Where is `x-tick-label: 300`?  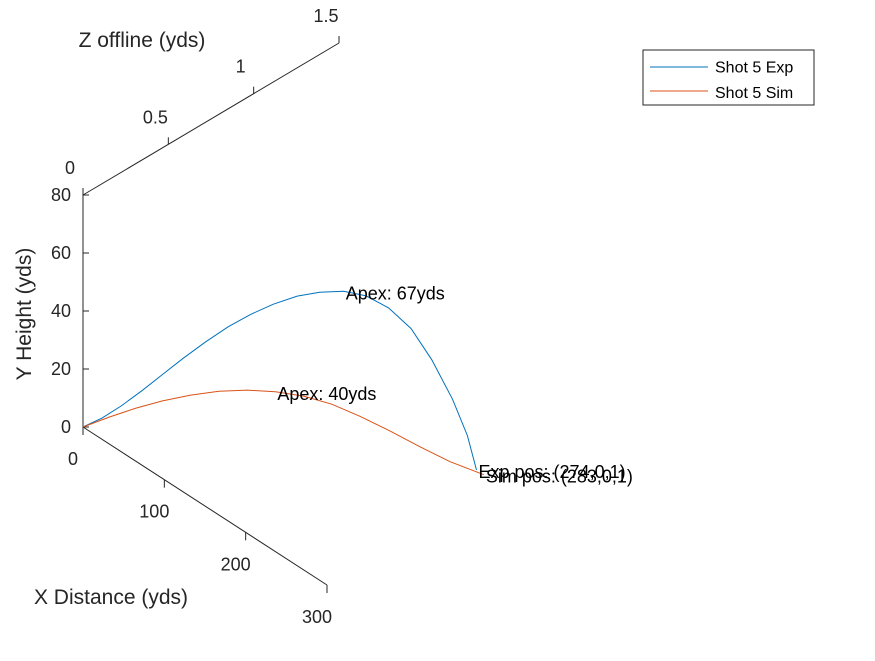 x-tick-label: 300 is located at coordinates (317, 617).